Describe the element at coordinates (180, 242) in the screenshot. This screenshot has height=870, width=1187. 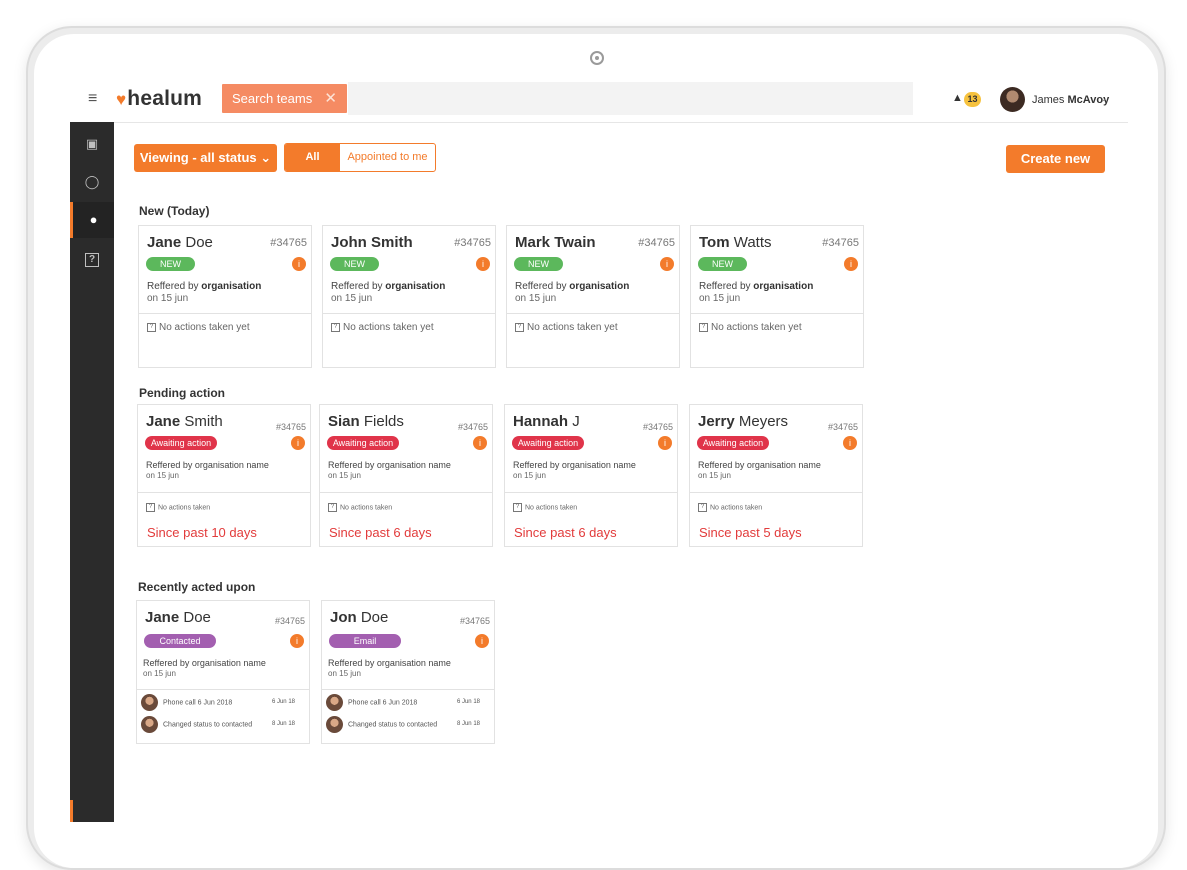
I see `card-name: Jane Doe` at that location.